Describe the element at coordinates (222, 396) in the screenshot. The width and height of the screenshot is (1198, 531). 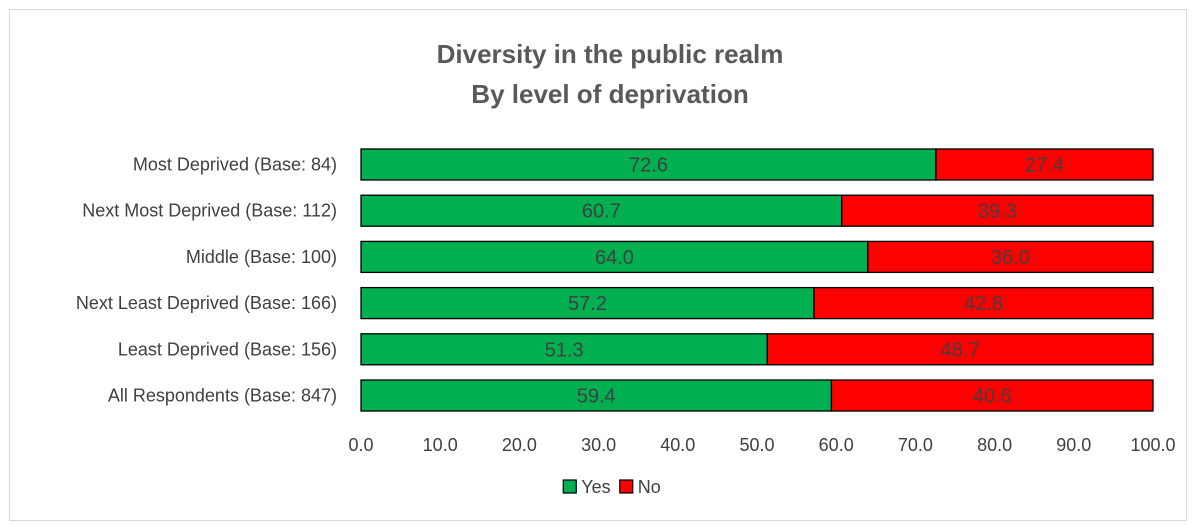
I see `category-label-5: All Respondents (Base: 847)` at that location.